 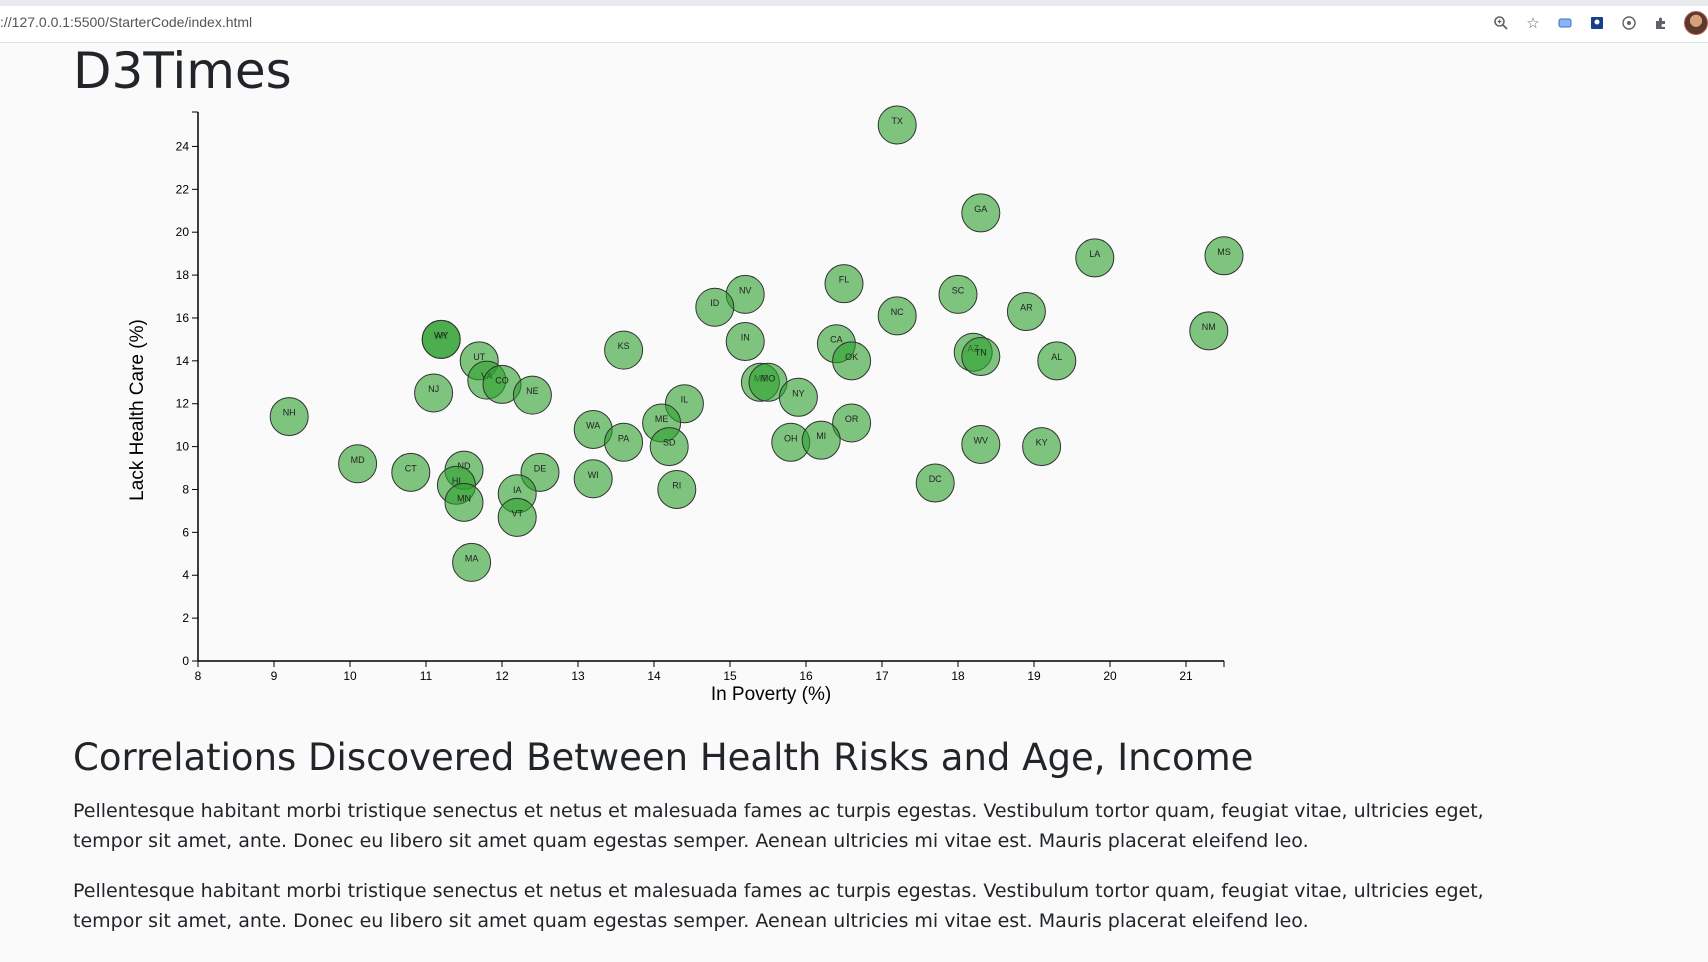 I want to click on address-bar: ://127.0.0.1:5500/StarterCode/index.html, so click(x=126, y=22).